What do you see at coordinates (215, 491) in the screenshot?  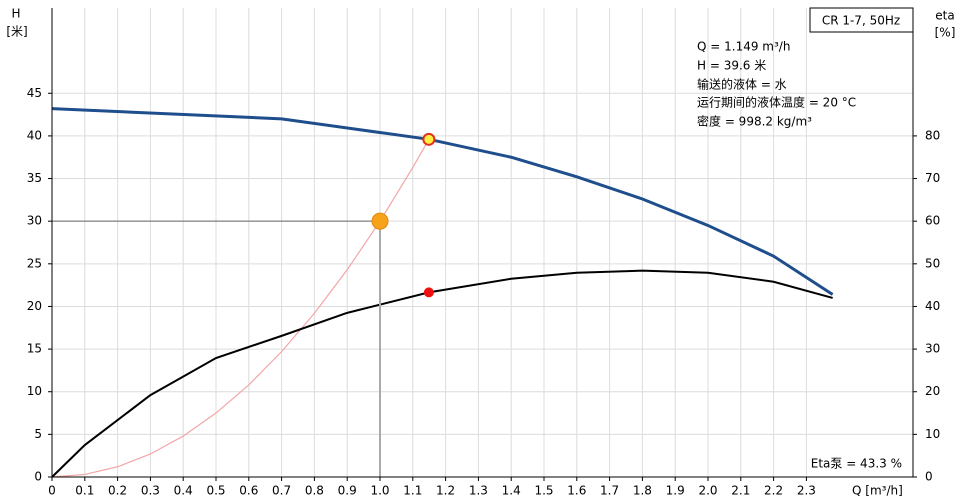 I see `x-tick-label: 0.5` at bounding box center [215, 491].